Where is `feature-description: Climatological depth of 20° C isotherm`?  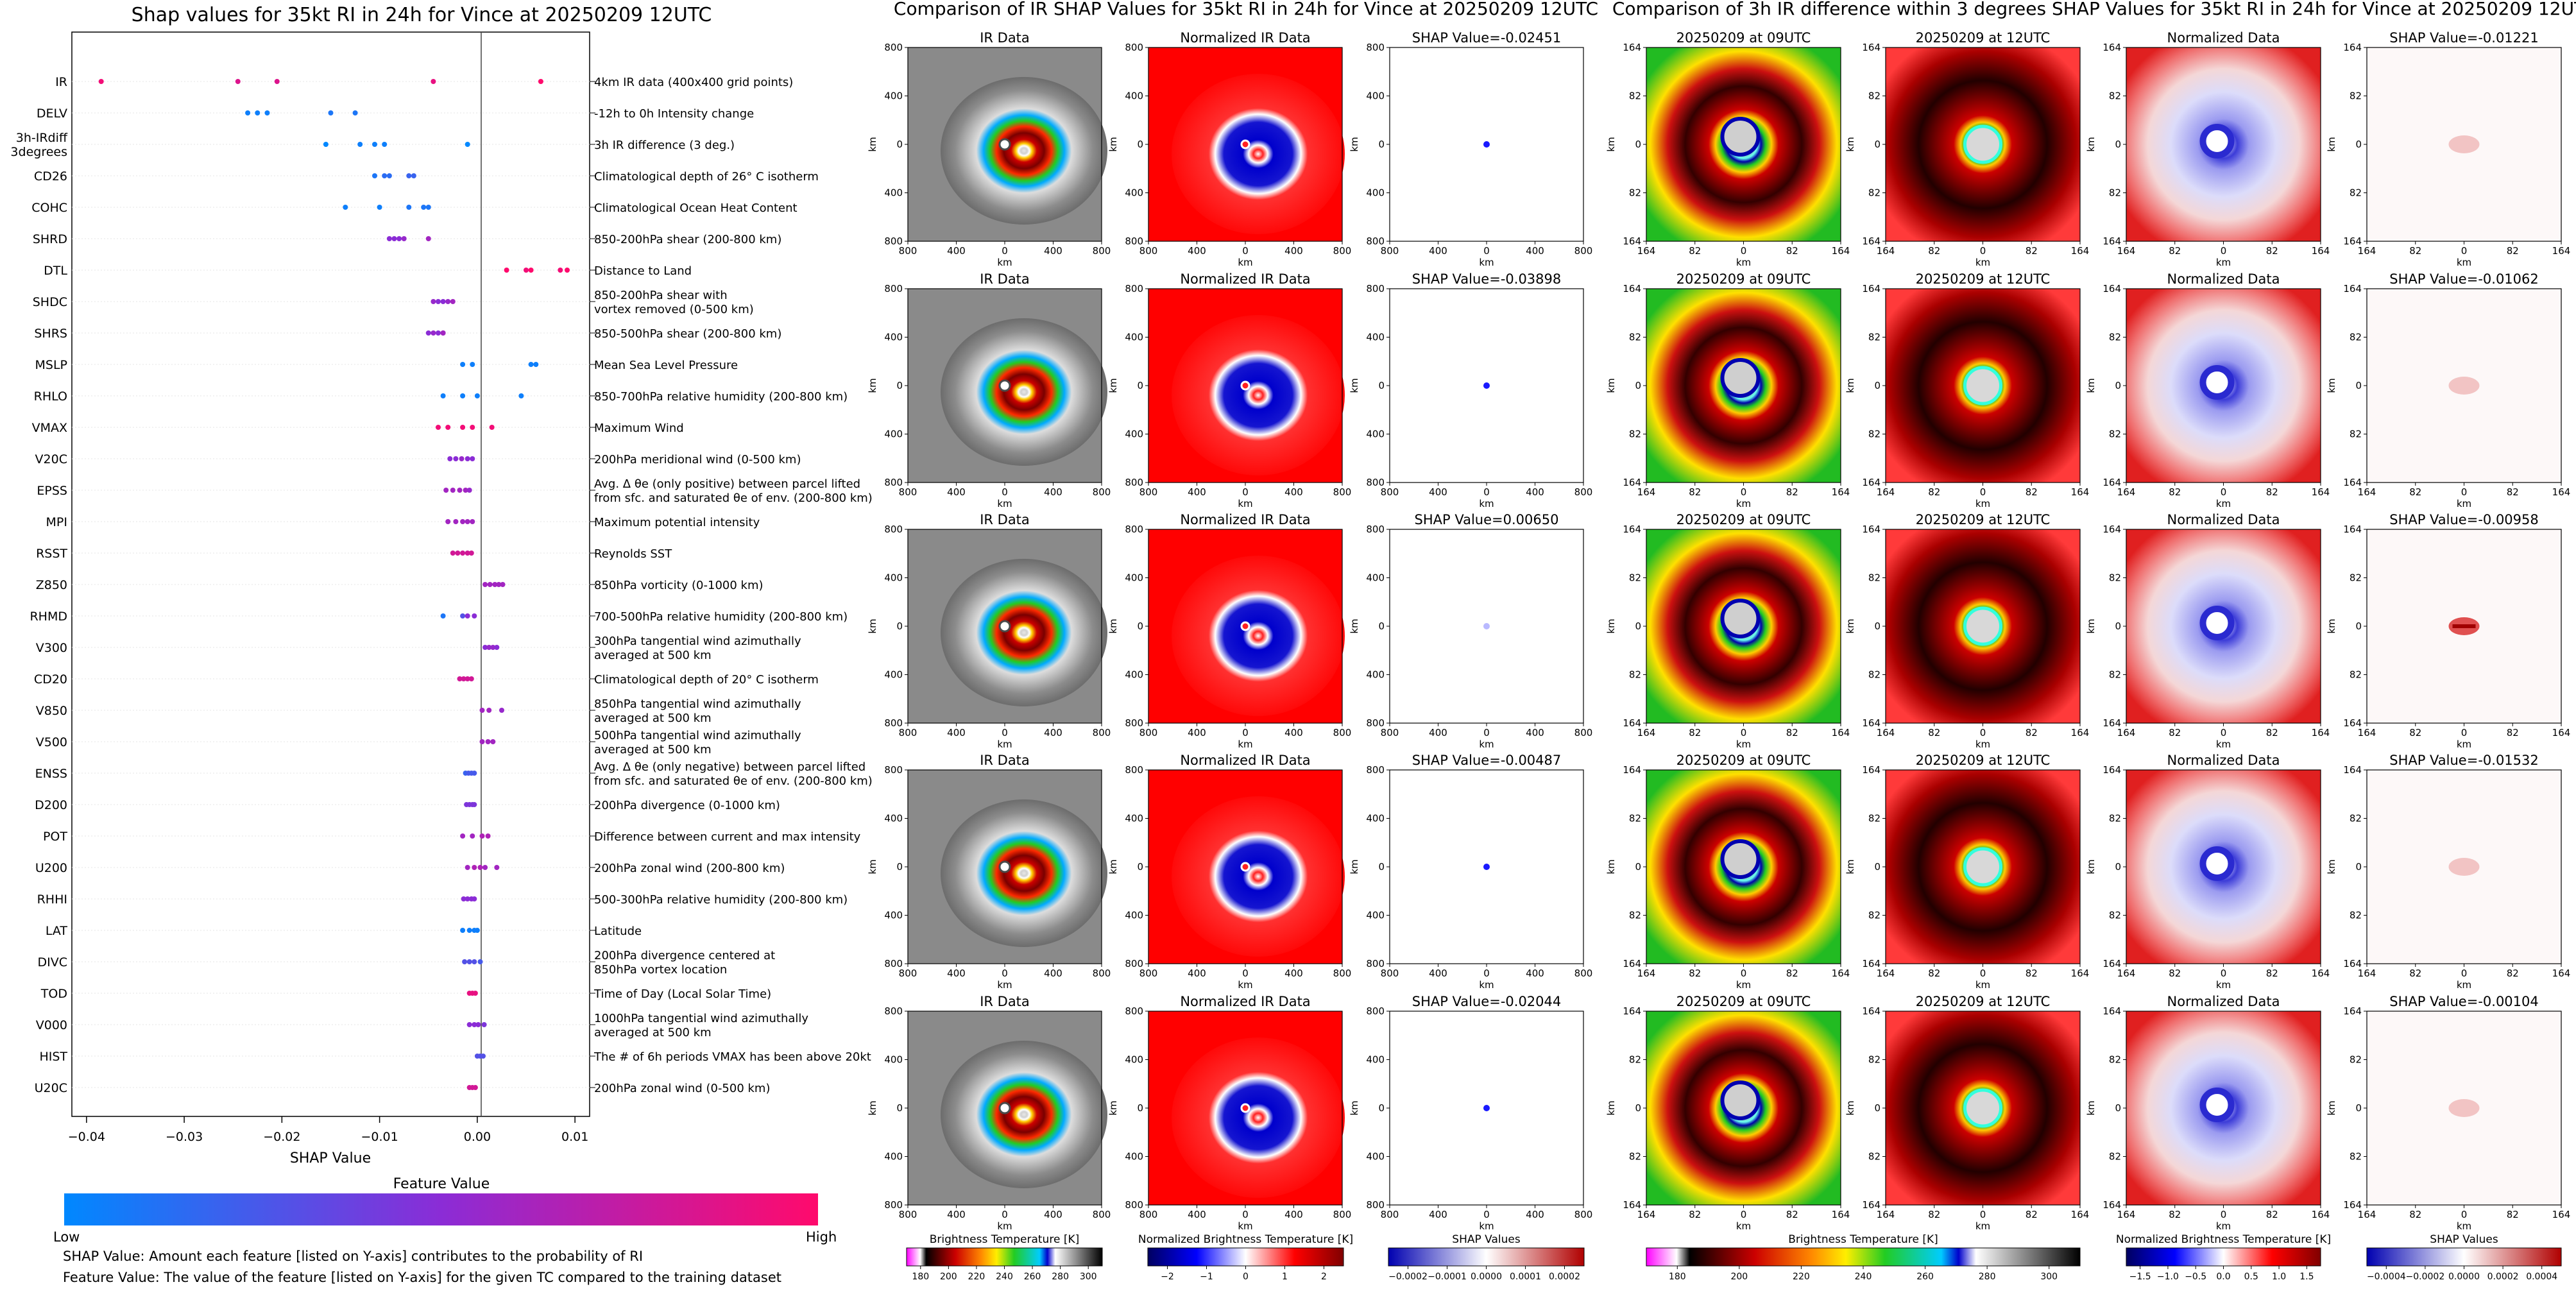
feature-description: Climatological depth of 20° C isotherm is located at coordinates (706, 680).